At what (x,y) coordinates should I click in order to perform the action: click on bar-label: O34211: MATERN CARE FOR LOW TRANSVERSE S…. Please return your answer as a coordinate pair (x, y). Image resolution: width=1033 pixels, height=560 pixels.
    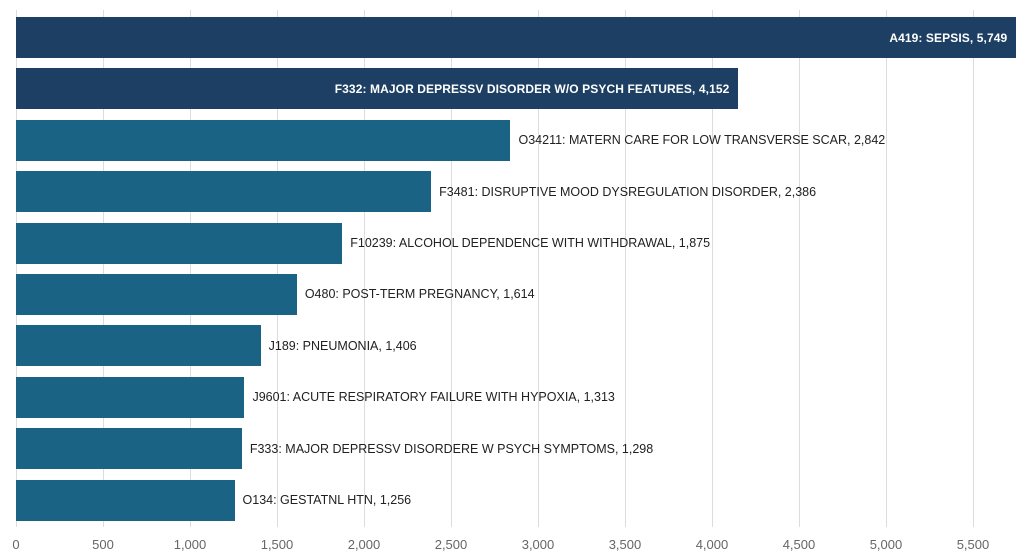
    Looking at the image, I should click on (702, 140).